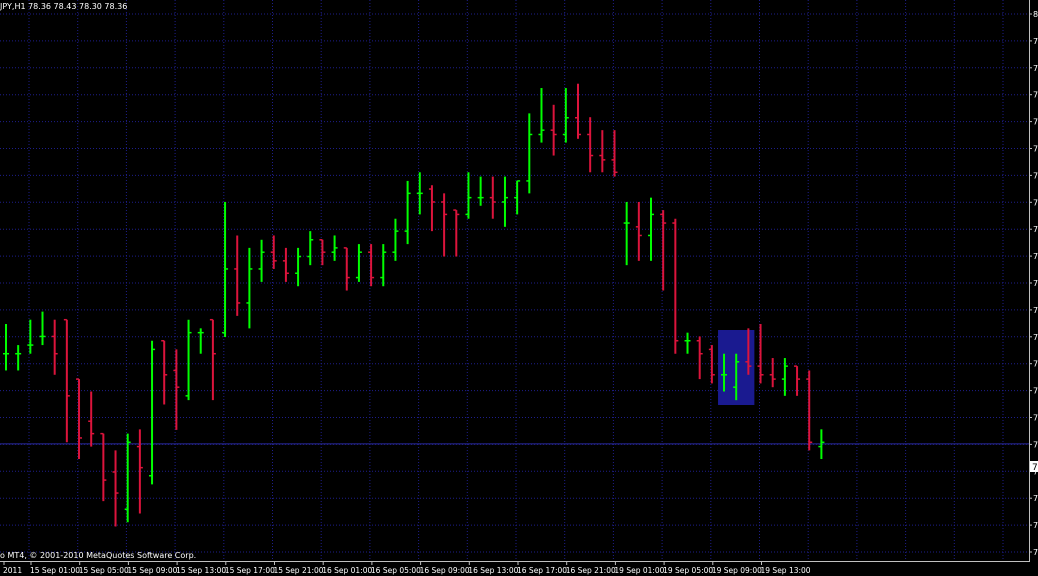 This screenshot has height=576, width=1038. I want to click on time-tick-label: 15 Sep 17:00, so click(250, 570).